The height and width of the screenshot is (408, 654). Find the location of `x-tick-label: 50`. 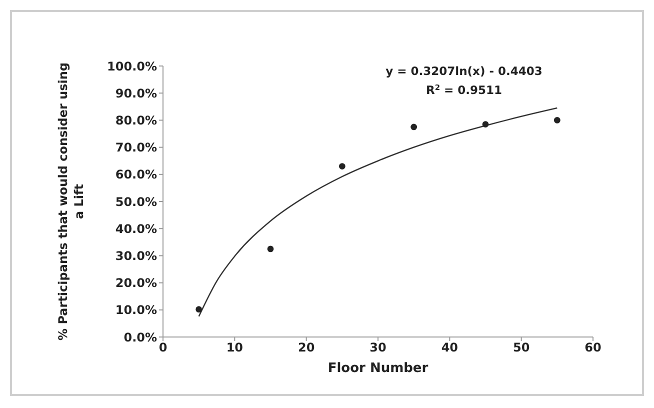

x-tick-label: 50 is located at coordinates (521, 347).